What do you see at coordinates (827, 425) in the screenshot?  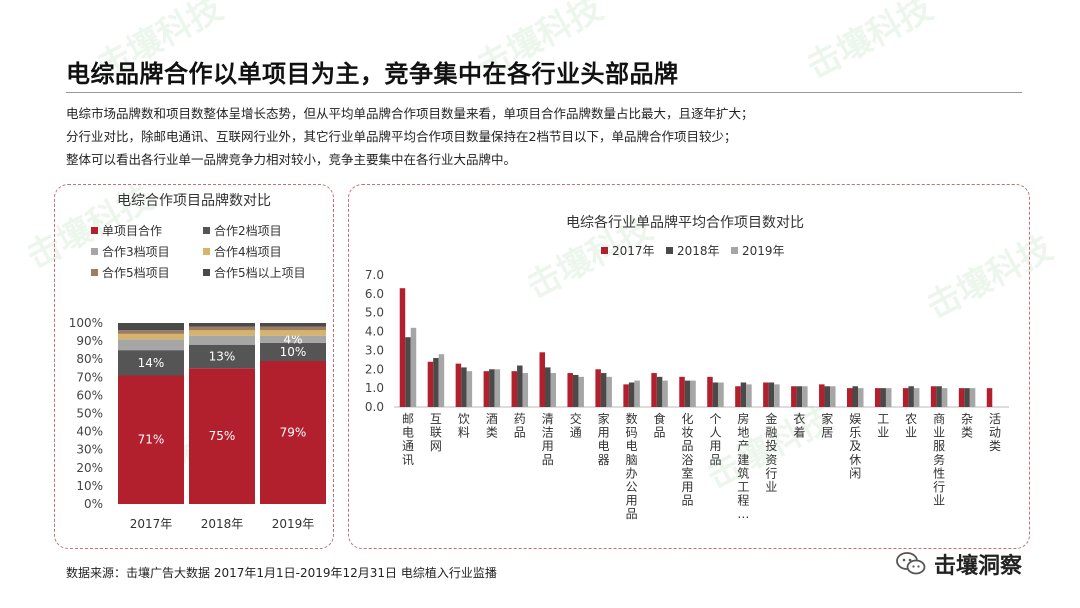 I see `x-tick-label: 家居` at bounding box center [827, 425].